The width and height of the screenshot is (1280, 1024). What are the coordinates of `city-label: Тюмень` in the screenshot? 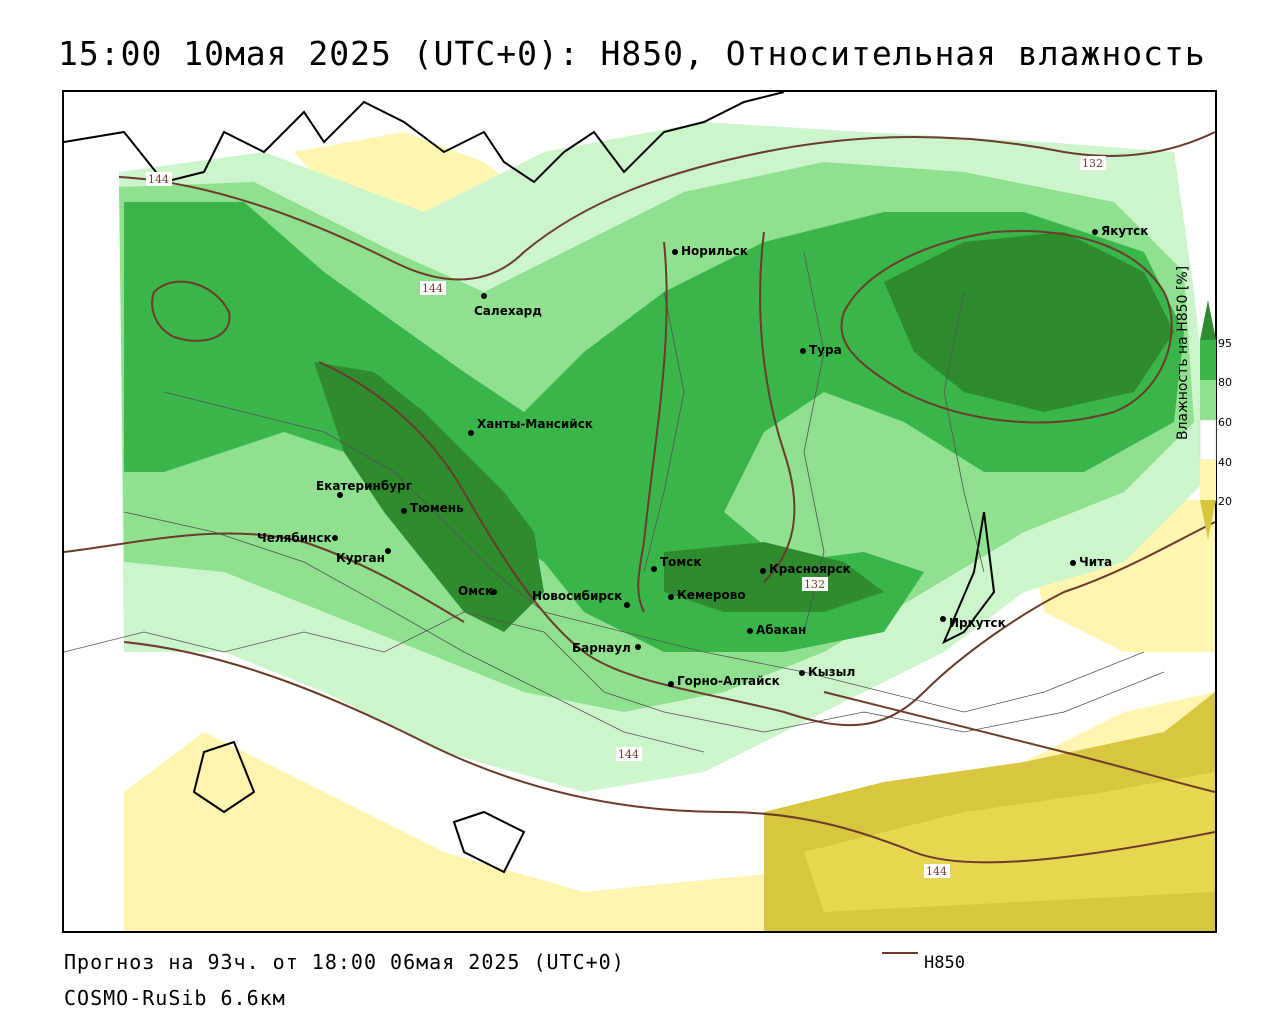 It's located at (437, 508).